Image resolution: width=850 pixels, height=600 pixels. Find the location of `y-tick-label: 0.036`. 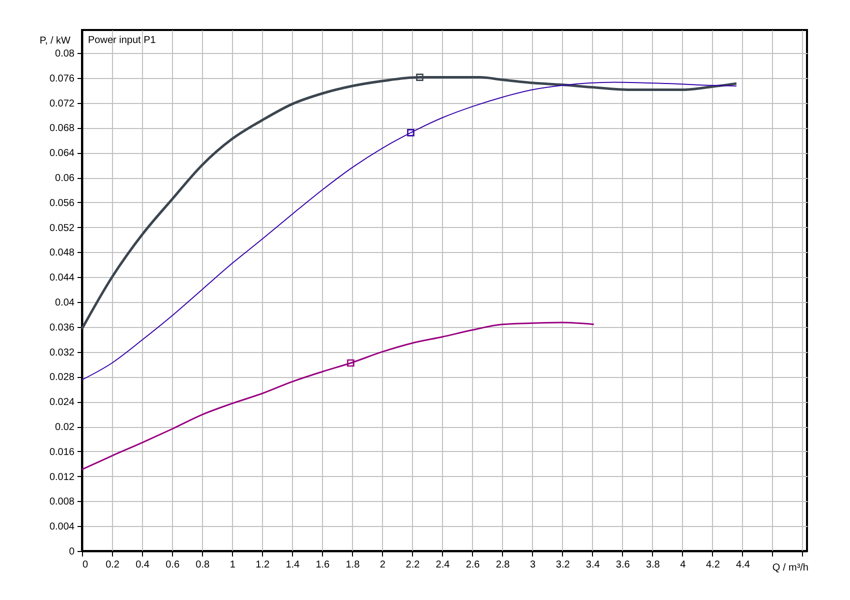

y-tick-label: 0.036 is located at coordinates (62, 328).